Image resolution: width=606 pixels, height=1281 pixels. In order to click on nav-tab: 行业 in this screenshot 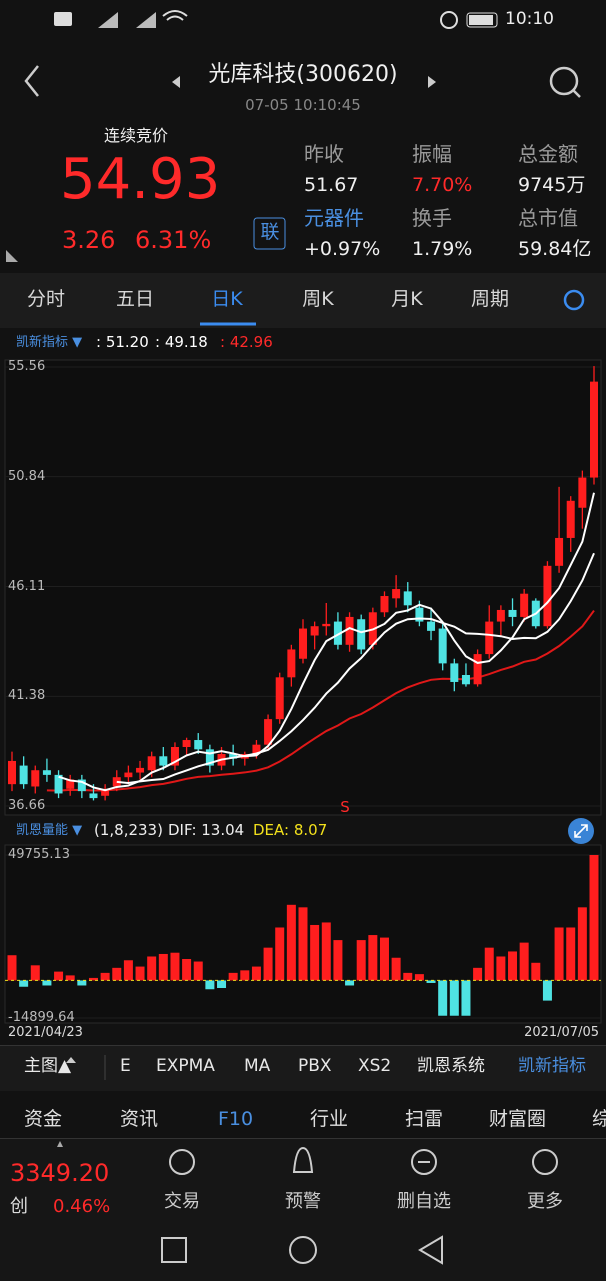, I will do `click(329, 1119)`.